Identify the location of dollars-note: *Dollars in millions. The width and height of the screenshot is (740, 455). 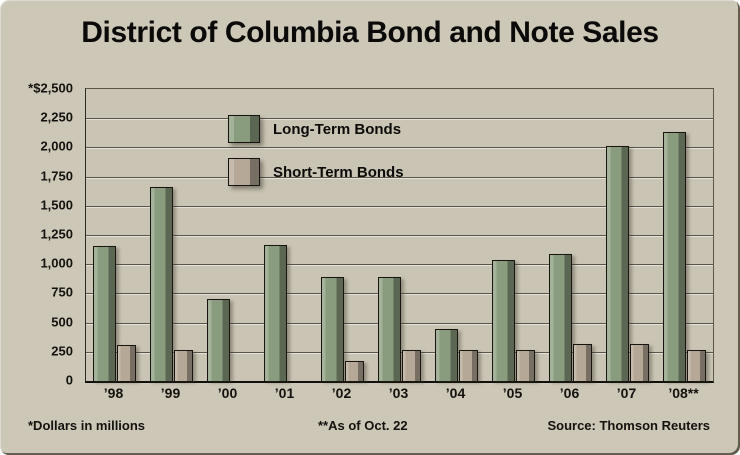
(87, 425).